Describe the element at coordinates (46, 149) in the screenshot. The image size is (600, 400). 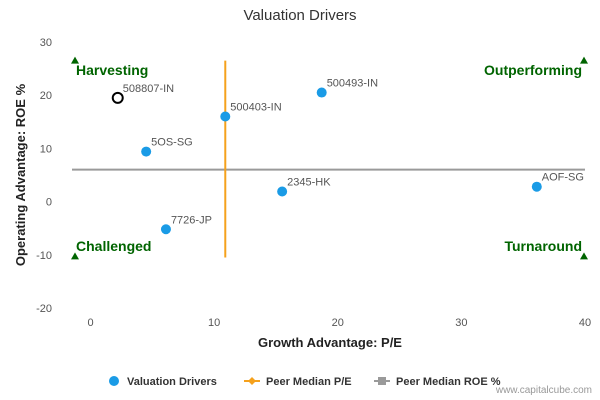
I see `y-tick-label: 10` at that location.